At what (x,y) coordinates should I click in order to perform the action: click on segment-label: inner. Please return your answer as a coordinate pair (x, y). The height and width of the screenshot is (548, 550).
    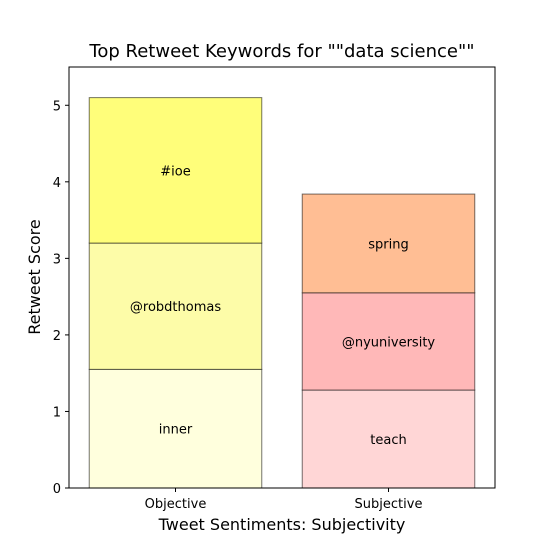
    Looking at the image, I should click on (176, 430).